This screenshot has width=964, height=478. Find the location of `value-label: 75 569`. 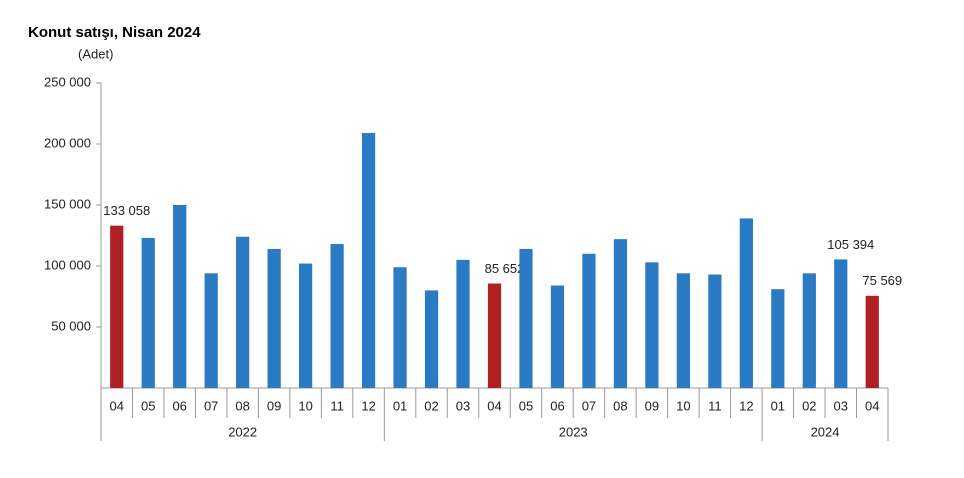

value-label: 75 569 is located at coordinates (882, 280).